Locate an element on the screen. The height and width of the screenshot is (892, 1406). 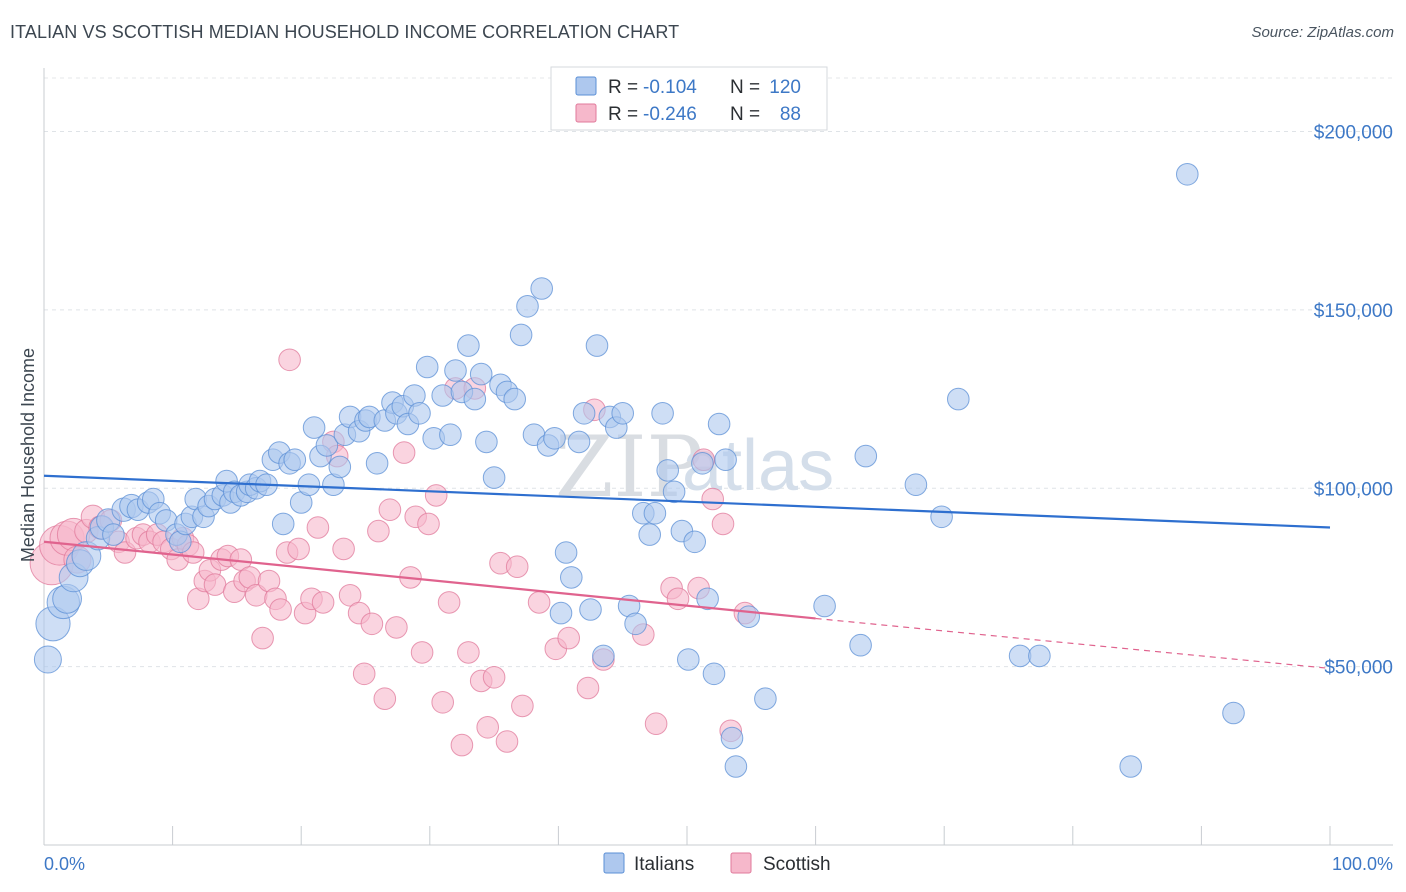
y-tick-label-0: $50,000 is located at coordinates (1358, 668).